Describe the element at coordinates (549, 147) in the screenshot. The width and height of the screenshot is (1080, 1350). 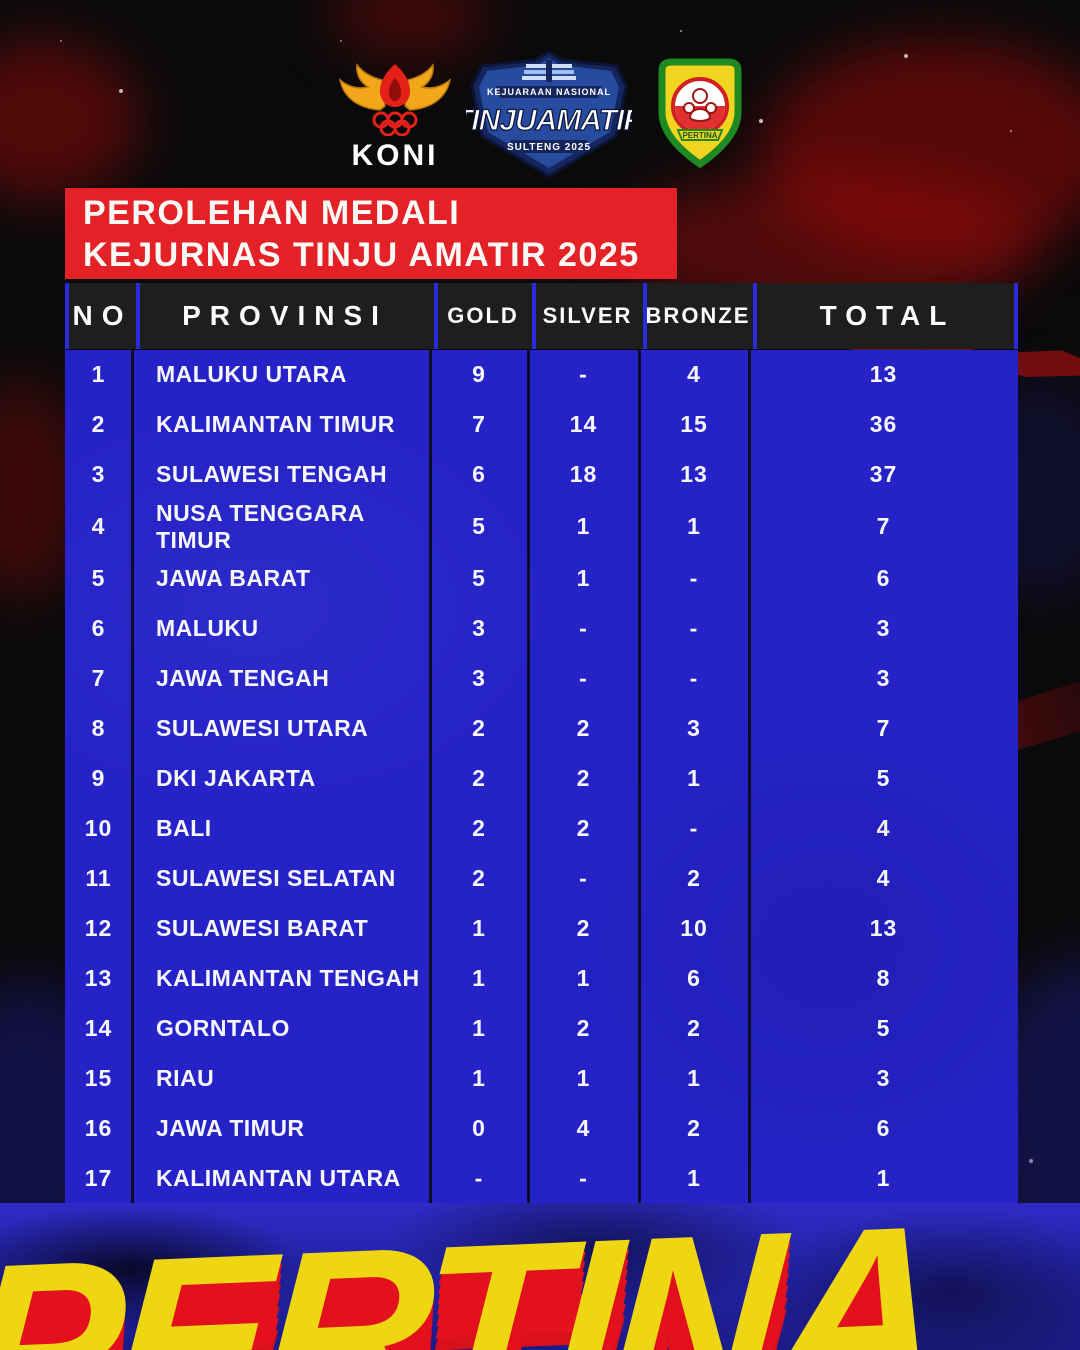
I see `svg-text: SULTENG 2025` at that location.